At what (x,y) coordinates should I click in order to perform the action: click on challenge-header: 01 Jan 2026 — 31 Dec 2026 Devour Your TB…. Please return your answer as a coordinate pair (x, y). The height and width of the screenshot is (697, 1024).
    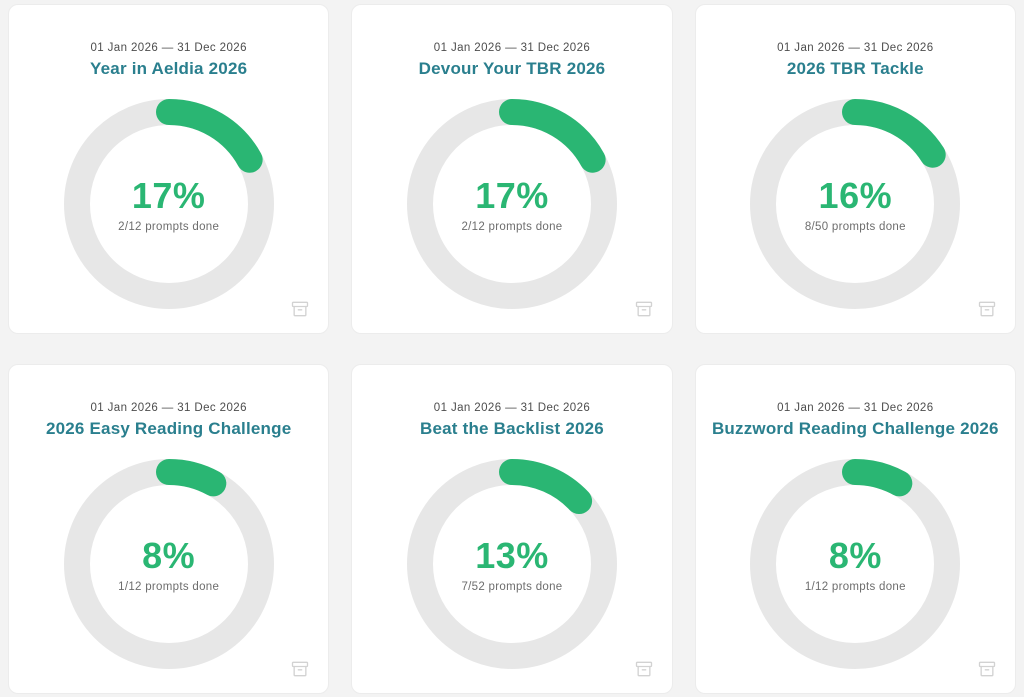
    Looking at the image, I should click on (511, 46).